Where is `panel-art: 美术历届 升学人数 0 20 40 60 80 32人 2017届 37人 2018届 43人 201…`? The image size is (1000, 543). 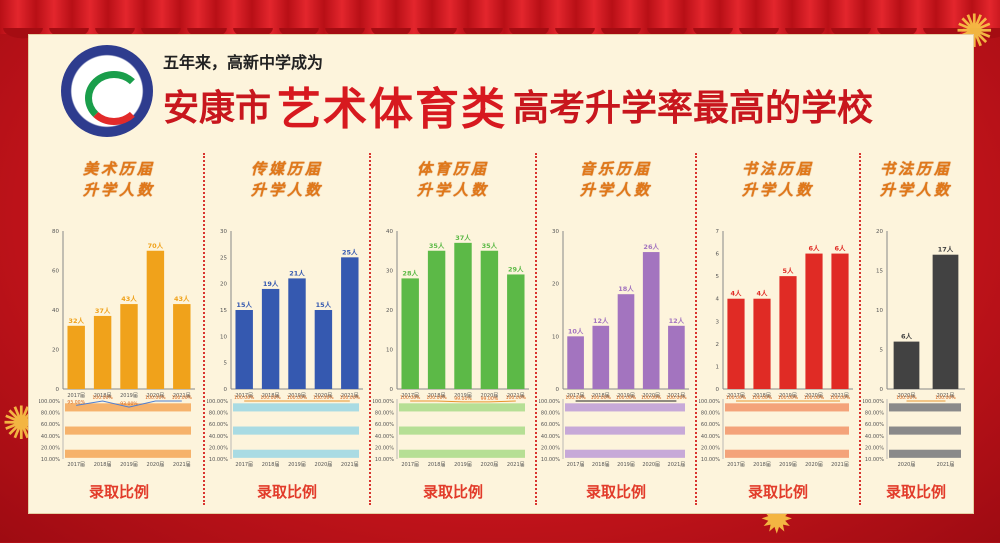
panel-art: 美术历届 升学人数 0 20 40 60 80 32人 2017届 37人 2018届 43人 201… is located at coordinates (119, 331).